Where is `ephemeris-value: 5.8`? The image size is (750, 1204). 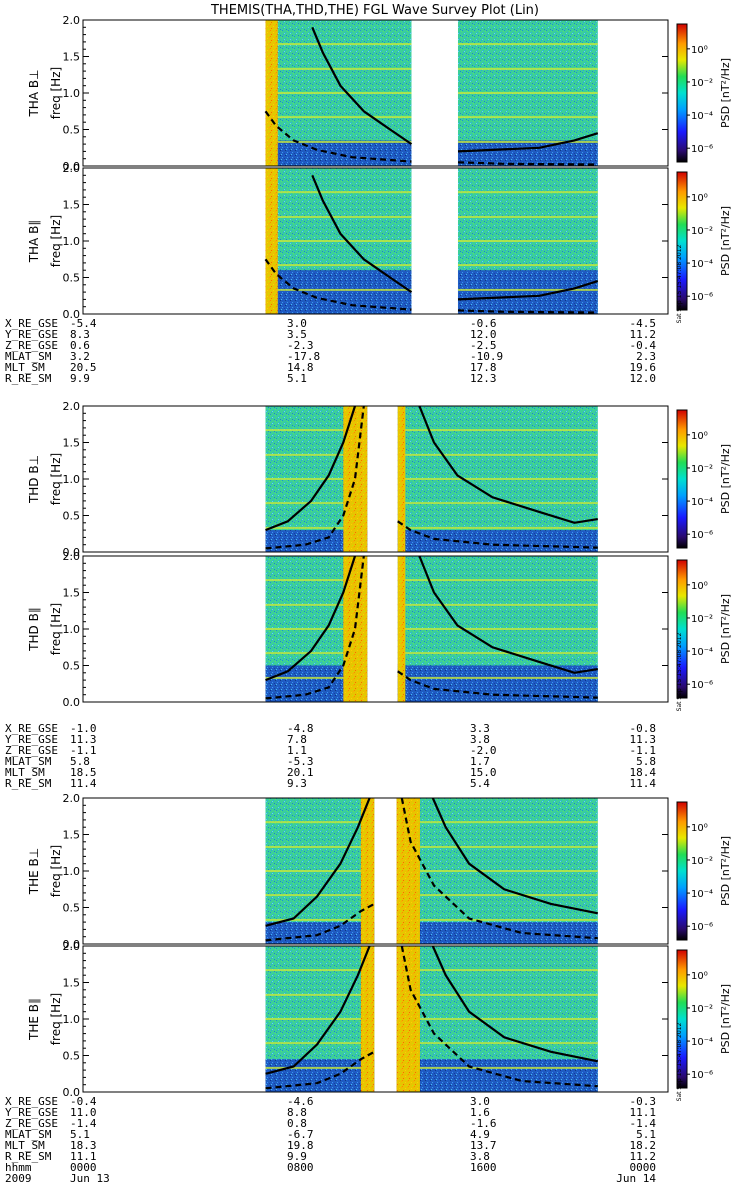 ephemeris-value: 5.8 is located at coordinates (80, 761).